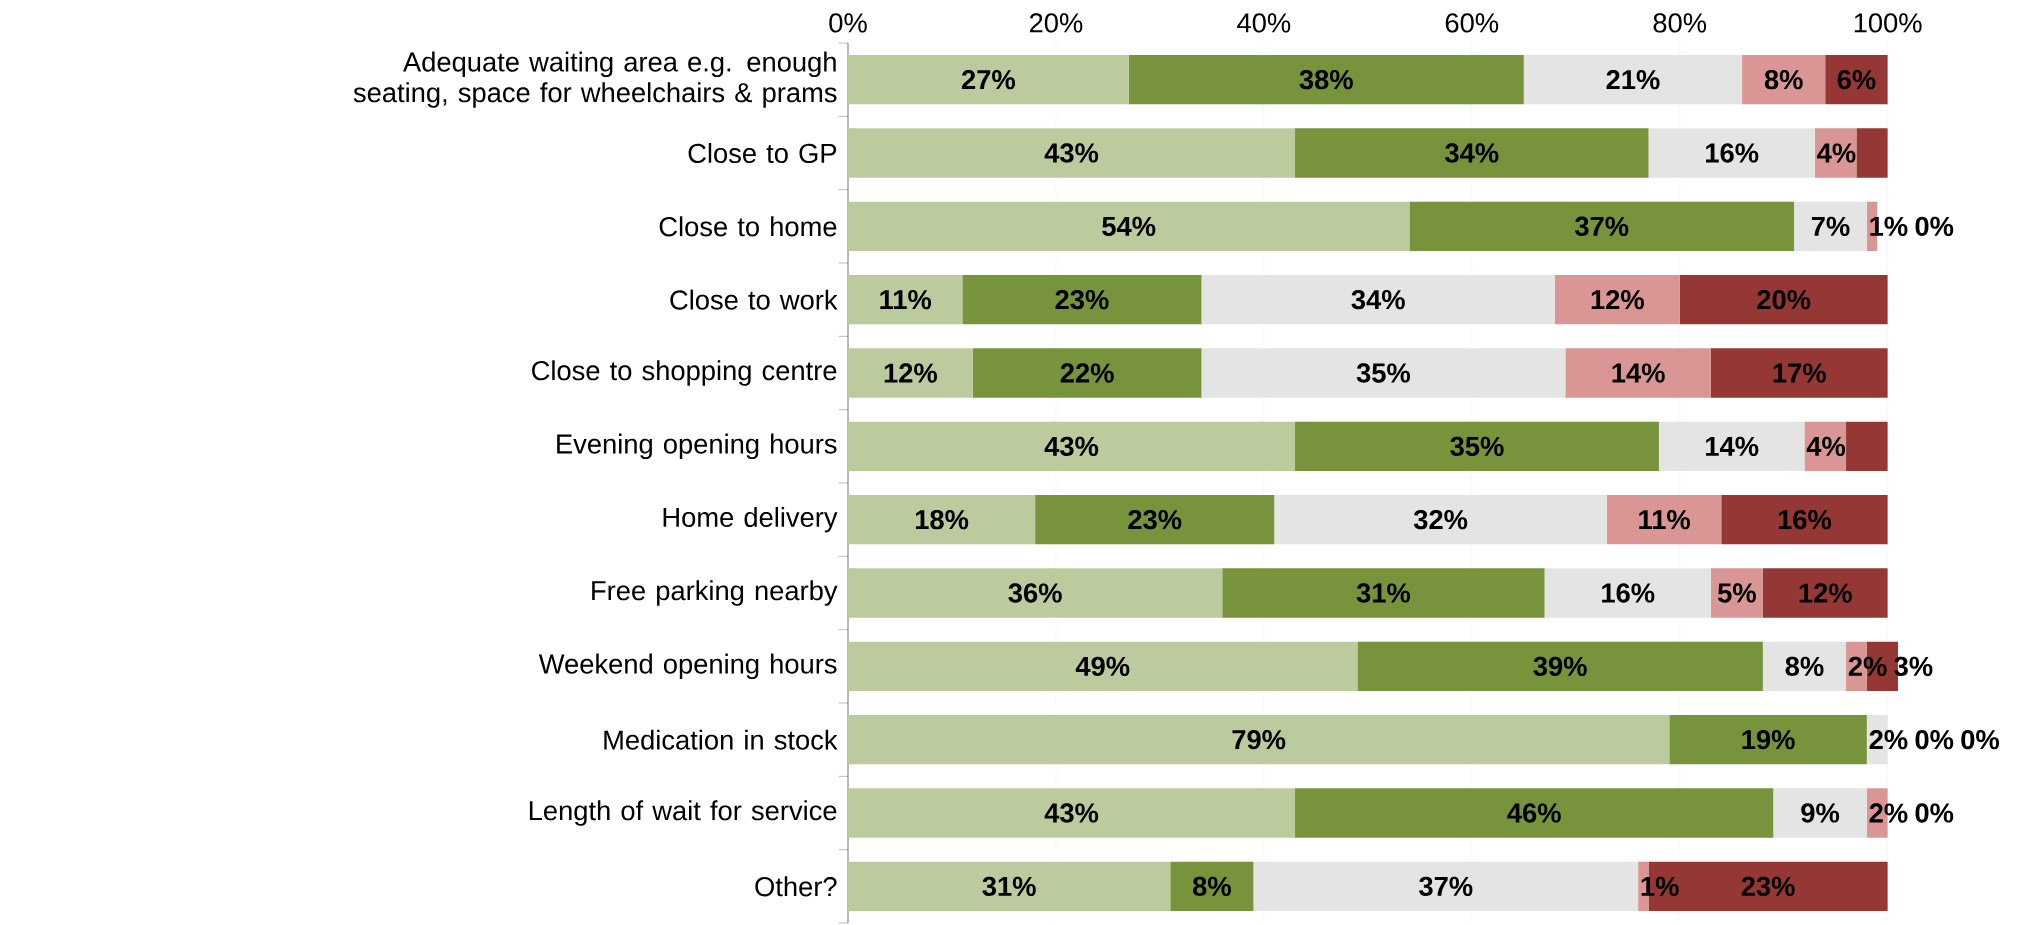 This screenshot has height=925, width=2033. I want to click on data-label: 20%, so click(1784, 299).